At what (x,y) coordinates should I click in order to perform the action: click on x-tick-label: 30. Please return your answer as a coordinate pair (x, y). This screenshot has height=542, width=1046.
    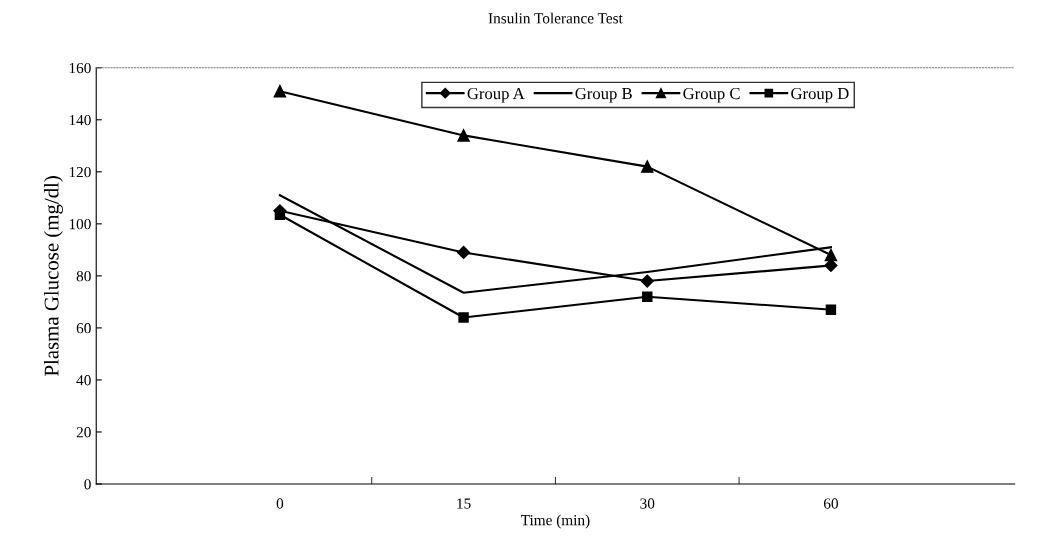
    Looking at the image, I should click on (647, 503).